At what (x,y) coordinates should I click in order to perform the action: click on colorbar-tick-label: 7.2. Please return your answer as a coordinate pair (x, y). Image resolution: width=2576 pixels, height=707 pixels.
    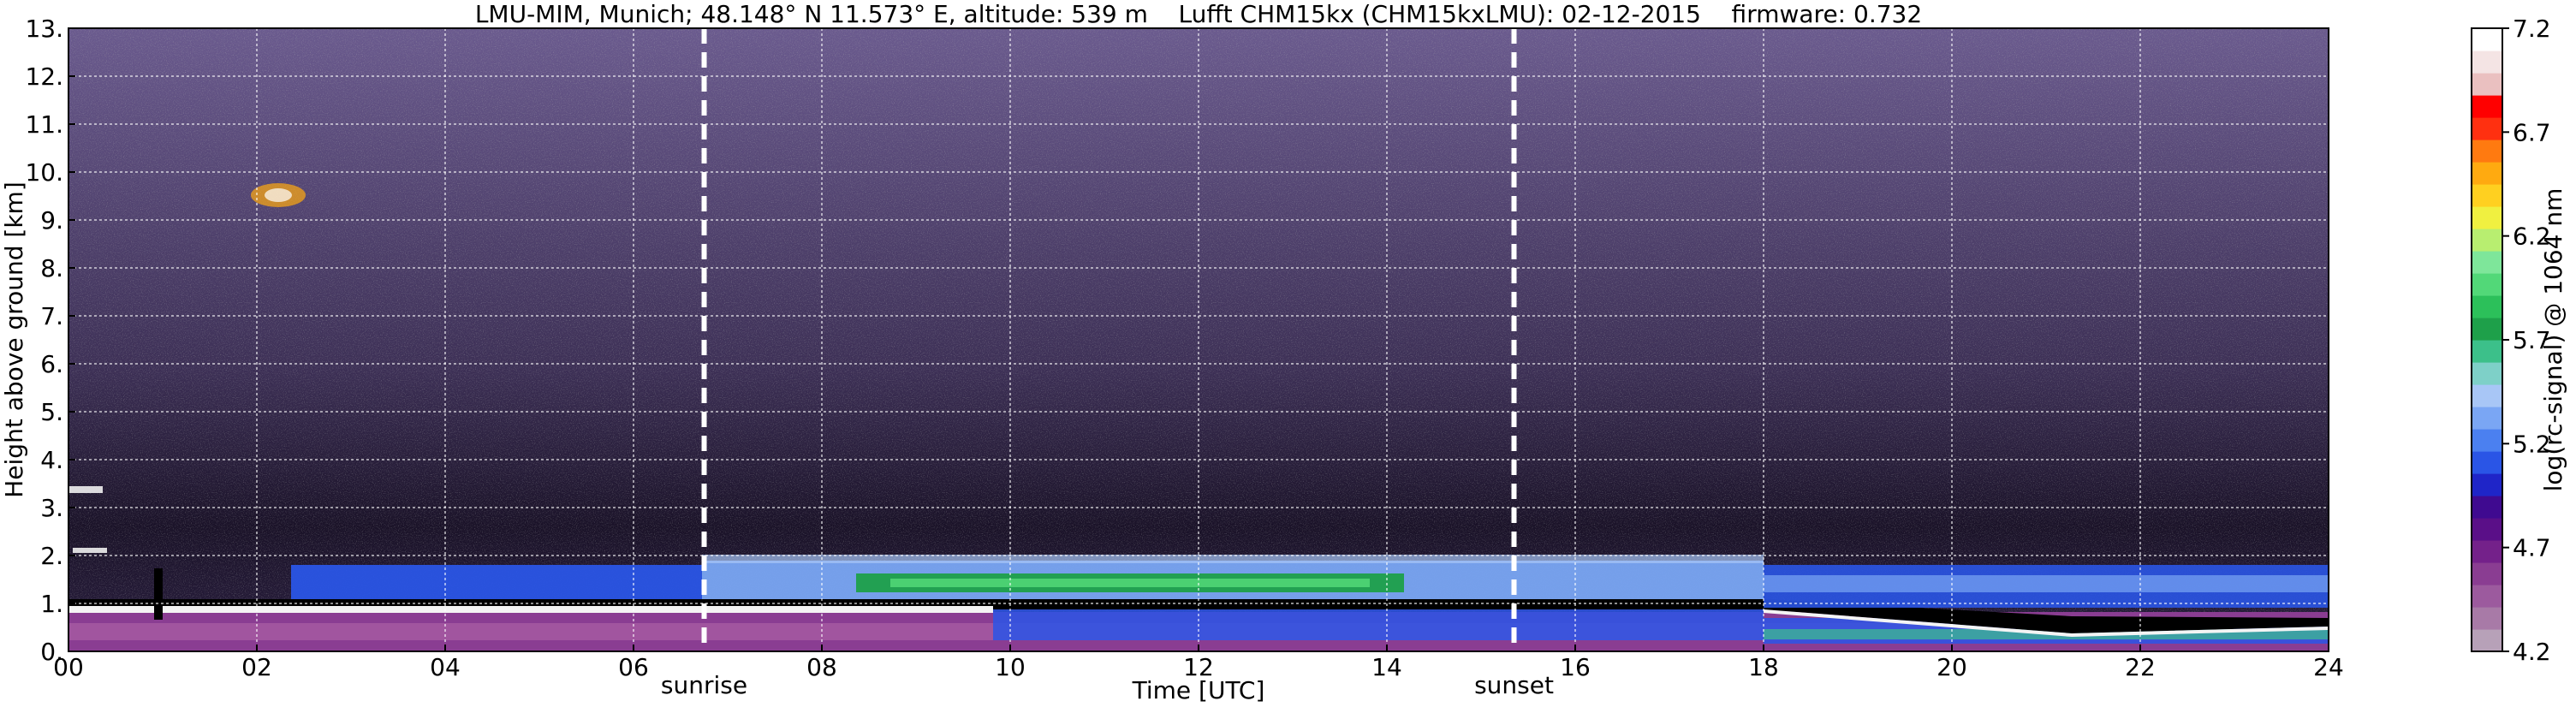
    Looking at the image, I should click on (2532, 29).